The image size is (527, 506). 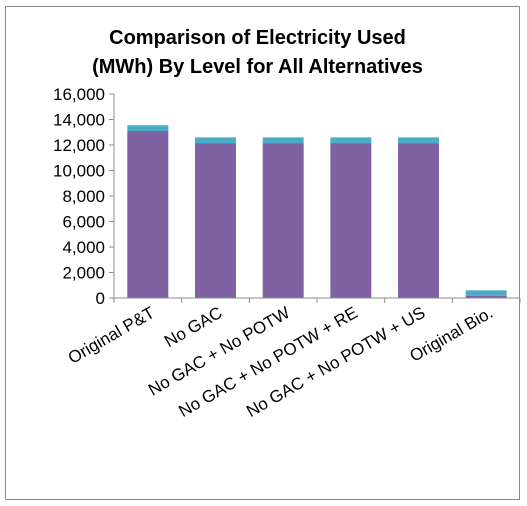 What do you see at coordinates (257, 67) in the screenshot?
I see `chart-title-line-2: (MWh) By Level for All Alternatives` at bounding box center [257, 67].